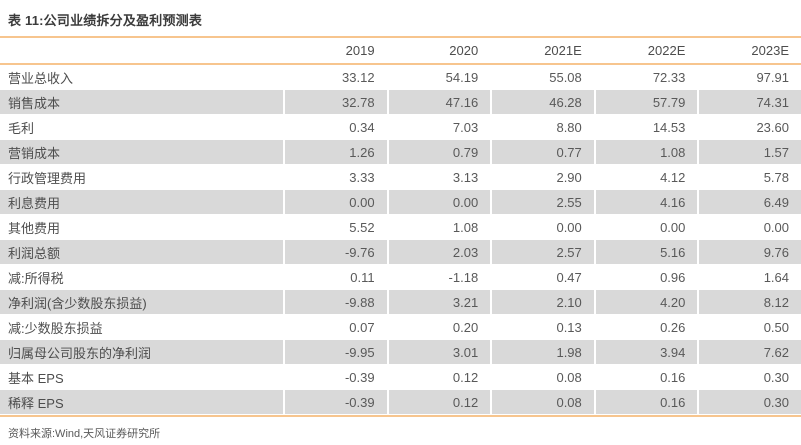 The width and height of the screenshot is (801, 445). I want to click on row-label: 基本 EPS, so click(141, 377).